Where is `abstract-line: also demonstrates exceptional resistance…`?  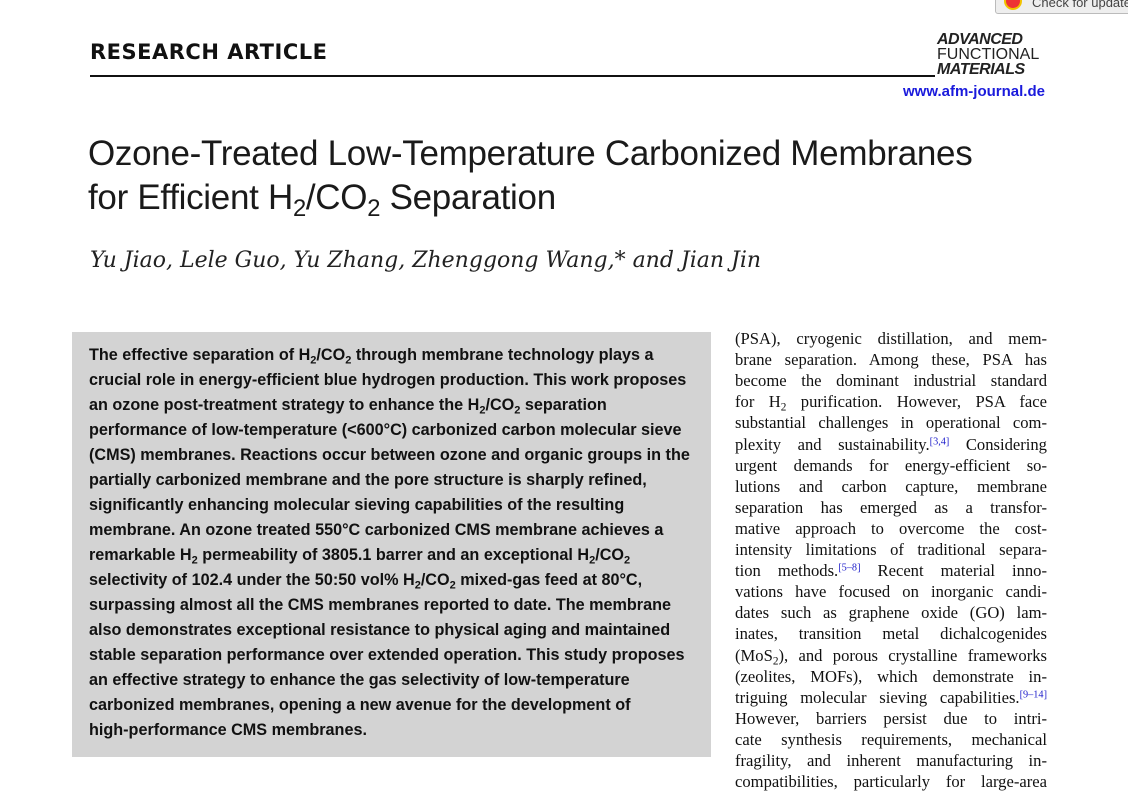 abstract-line: also demonstrates exceptional resistance… is located at coordinates (380, 630).